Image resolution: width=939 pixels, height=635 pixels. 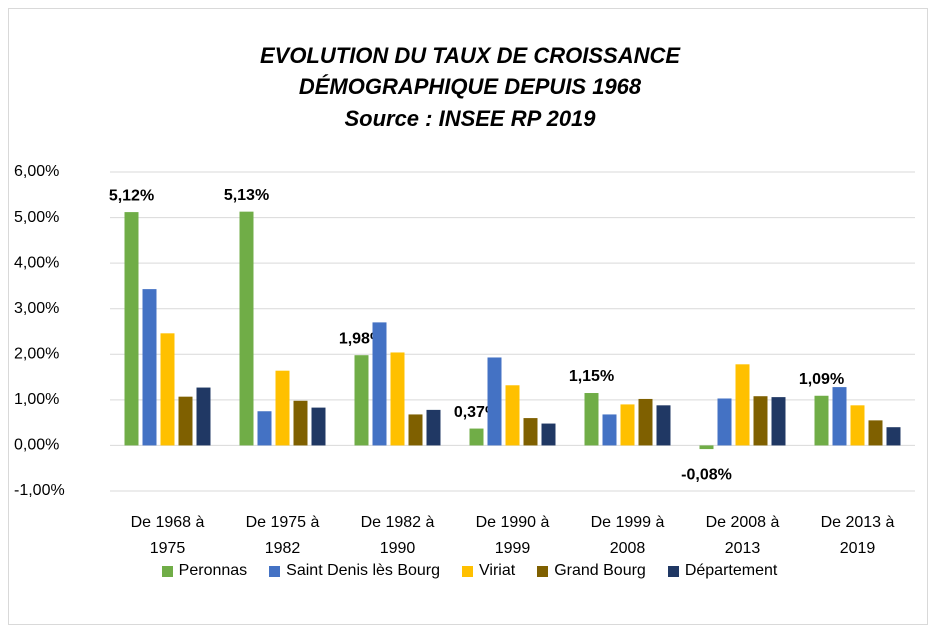 I want to click on x-tick-label: De 1968 à 1975, so click(x=167, y=535).